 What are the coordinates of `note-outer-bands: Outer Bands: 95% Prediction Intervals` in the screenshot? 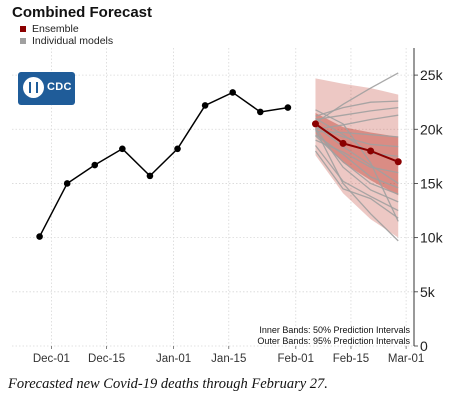 It's located at (333, 341).